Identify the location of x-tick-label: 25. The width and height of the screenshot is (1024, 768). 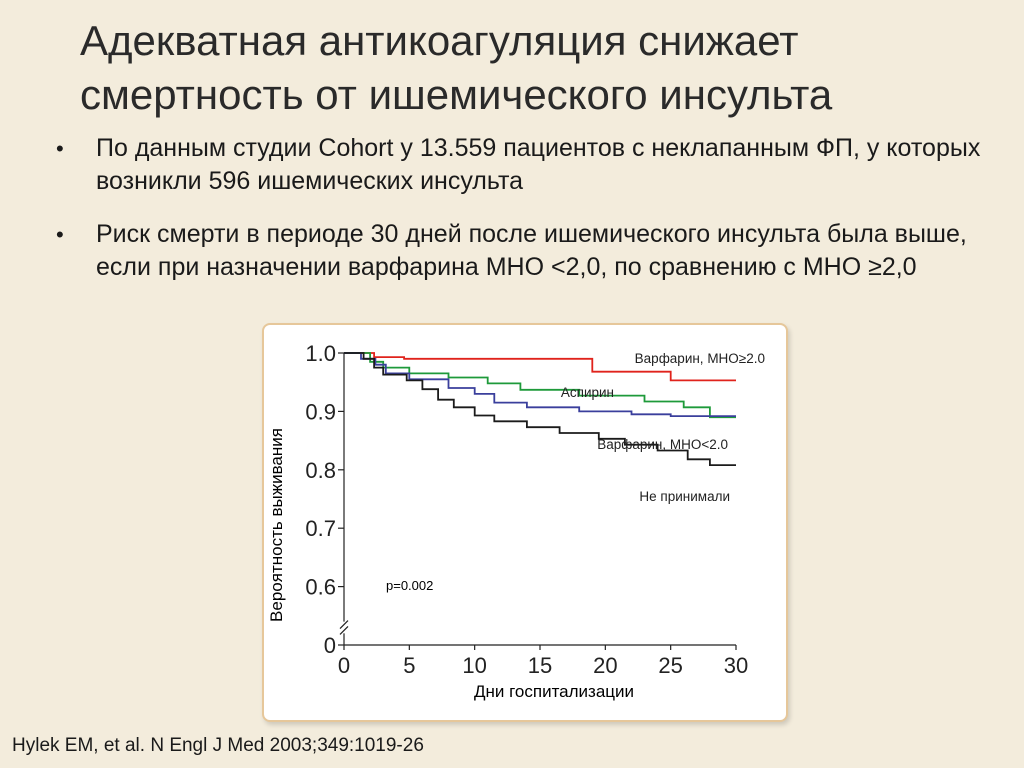
(670, 665).